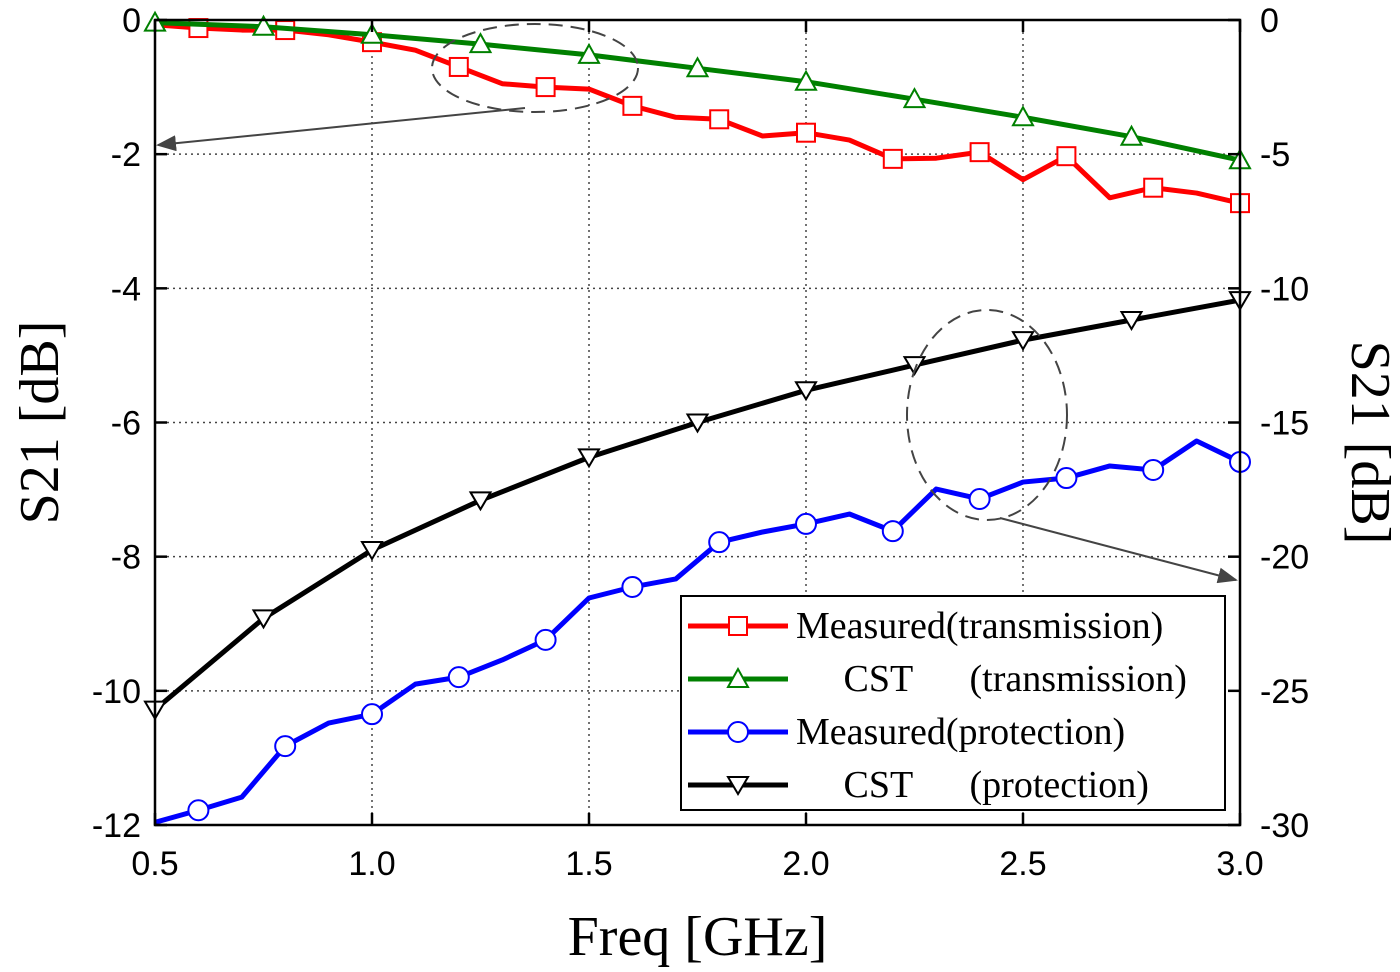 This screenshot has height=972, width=1400. What do you see at coordinates (698, 937) in the screenshot?
I see `x-axis-label: Freq [GHz]` at bounding box center [698, 937].